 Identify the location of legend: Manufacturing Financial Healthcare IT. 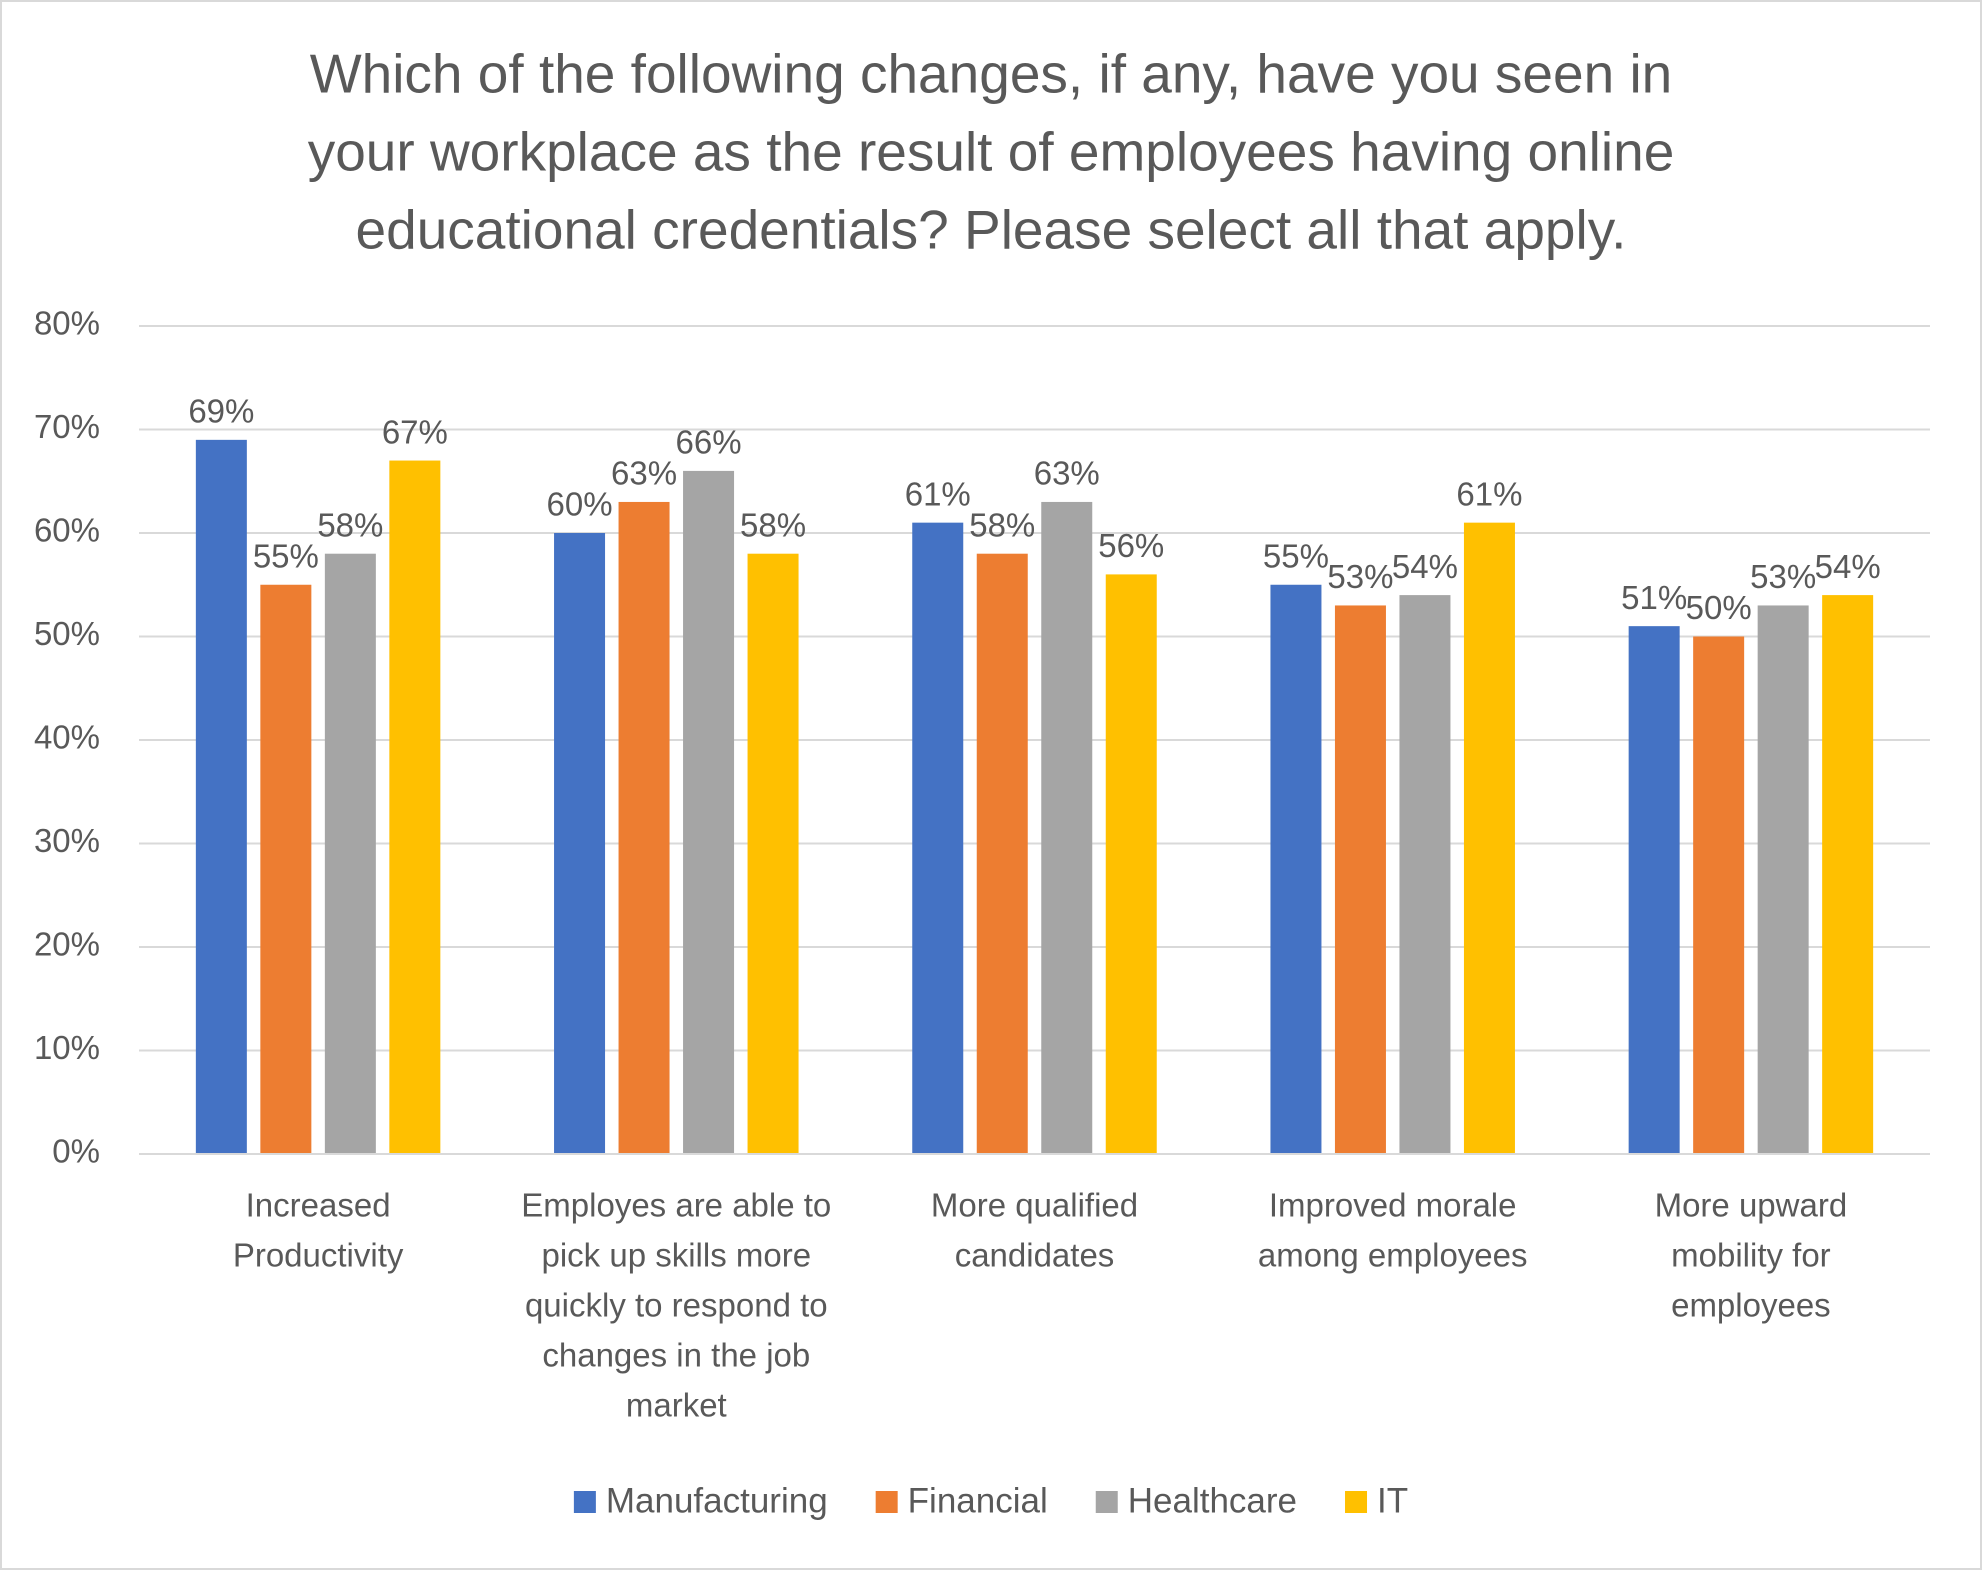
(990, 1500).